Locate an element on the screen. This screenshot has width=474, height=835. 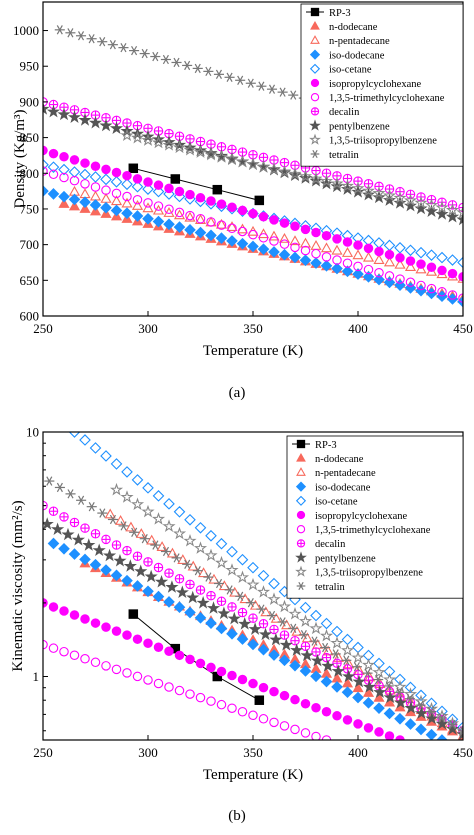
caption-b: (b) is located at coordinates (237, 816).